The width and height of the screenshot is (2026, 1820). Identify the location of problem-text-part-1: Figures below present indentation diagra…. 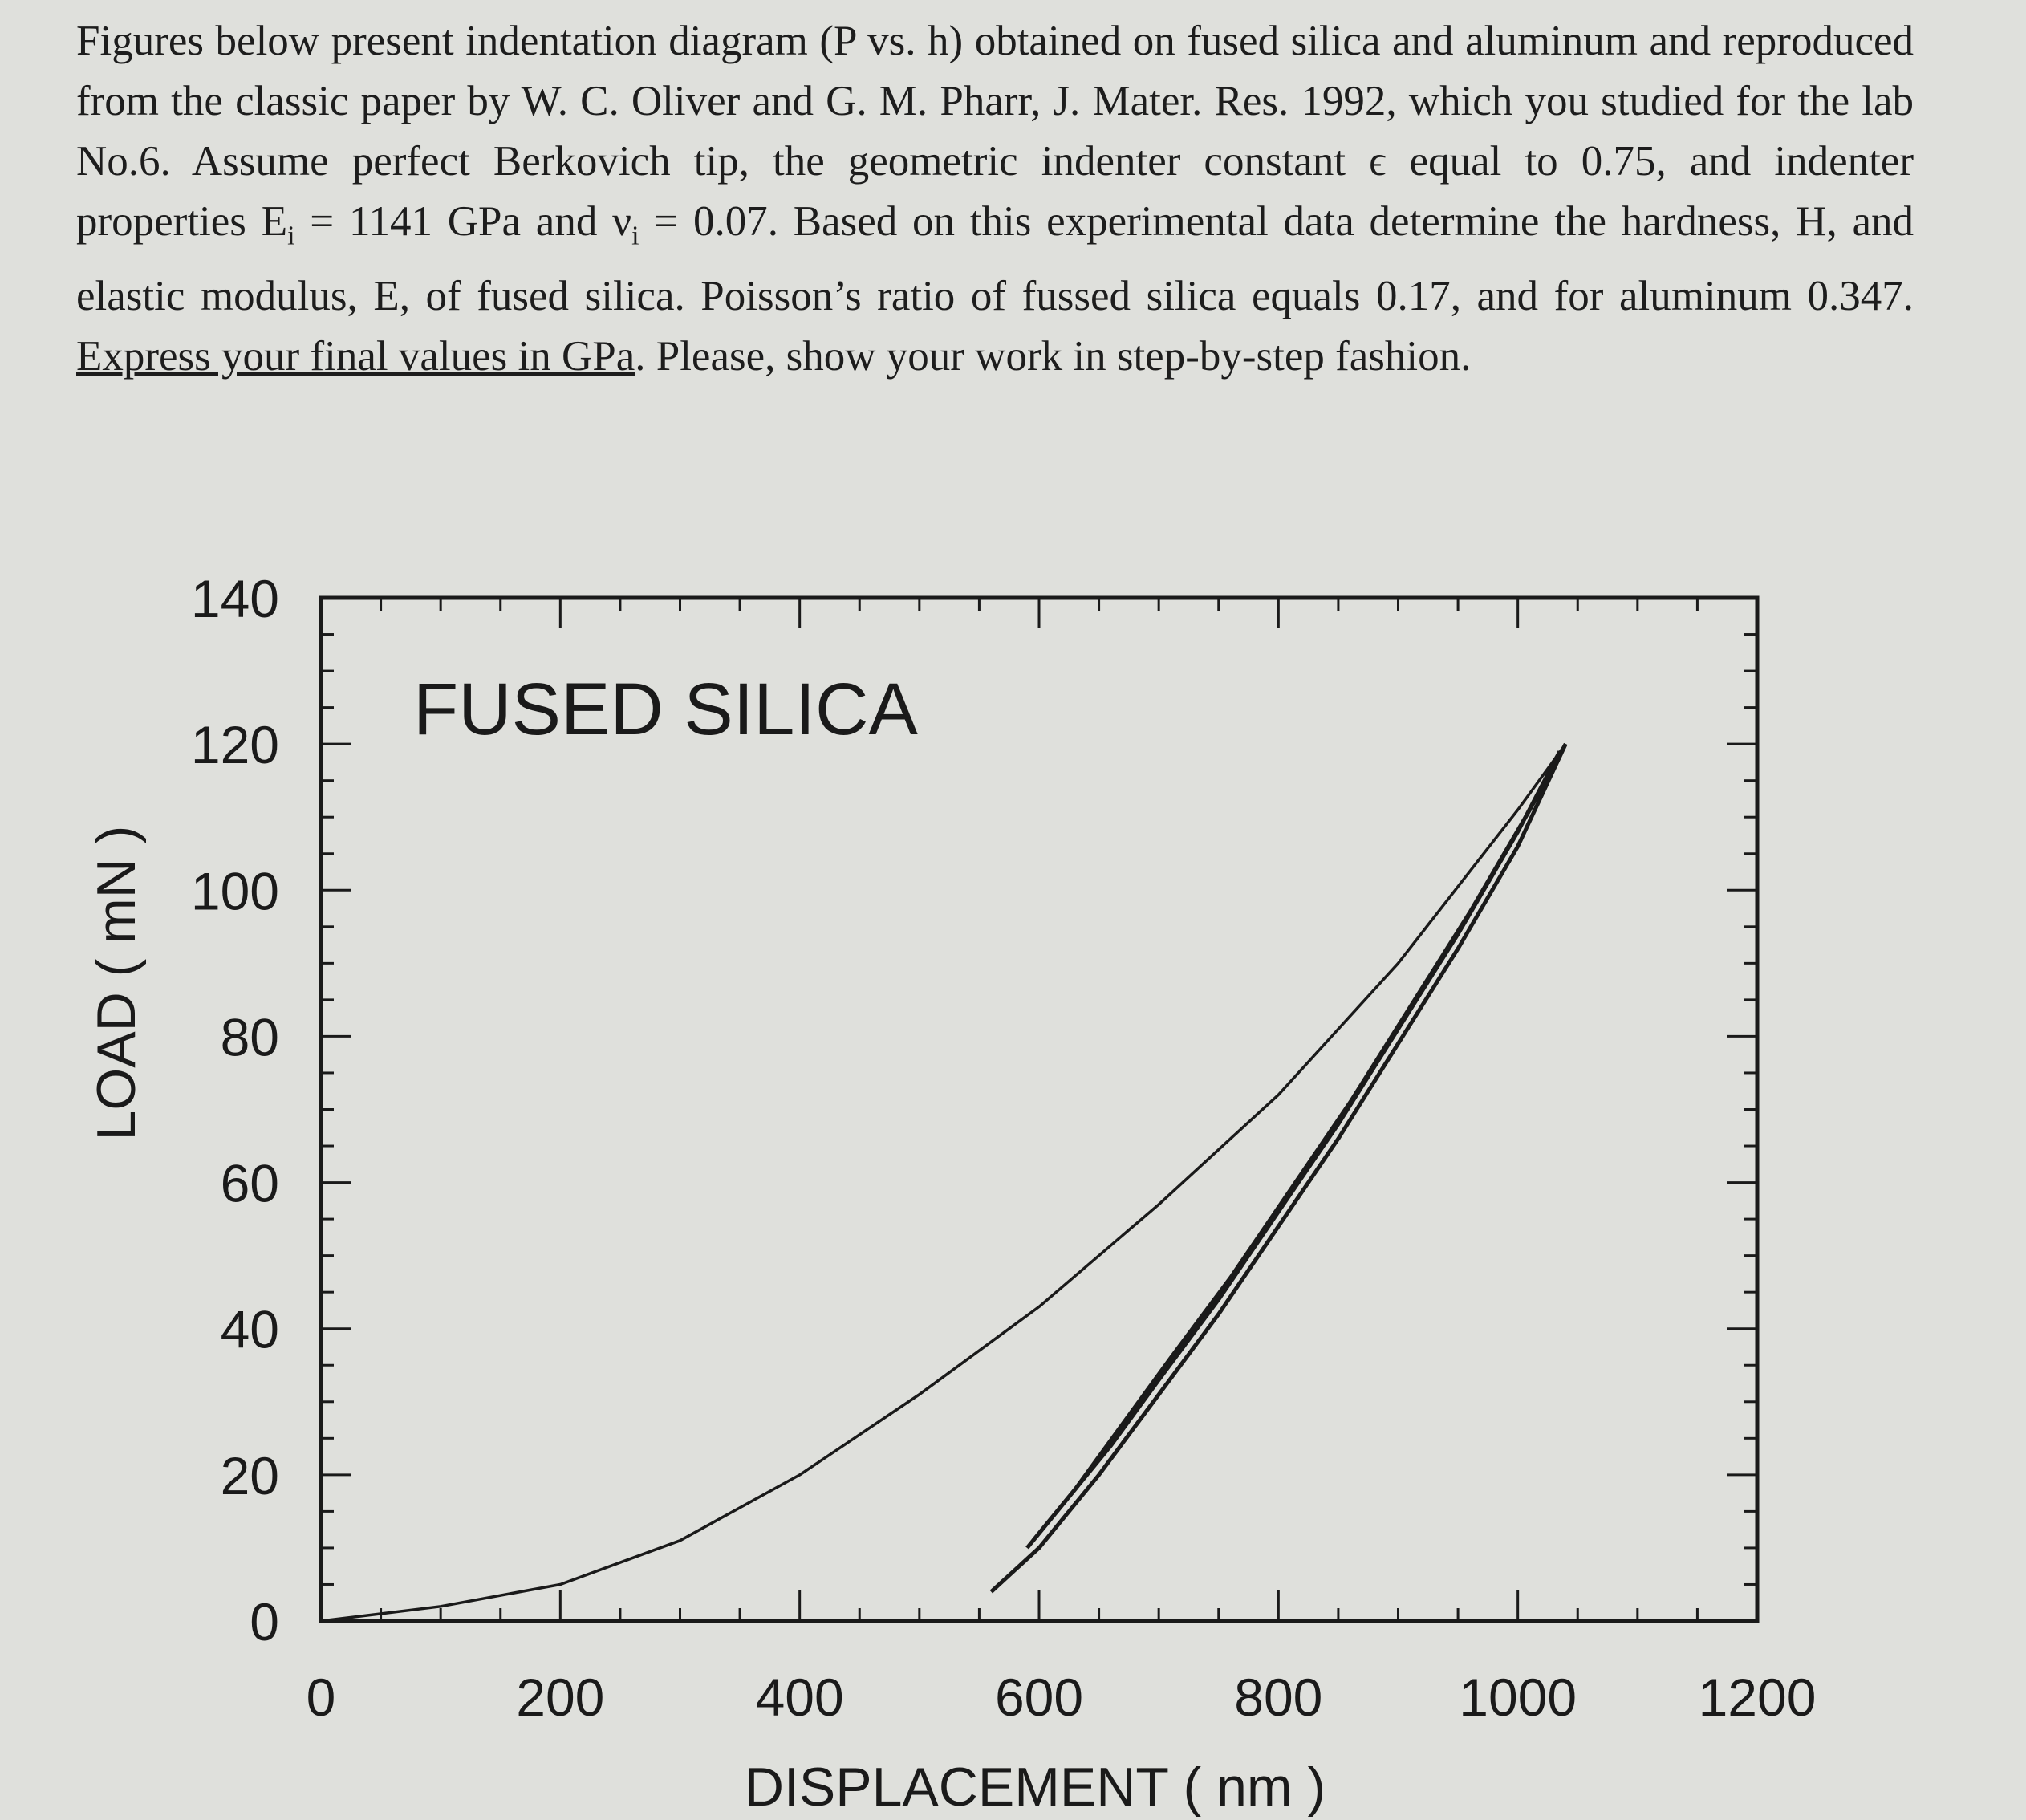
(995, 131).